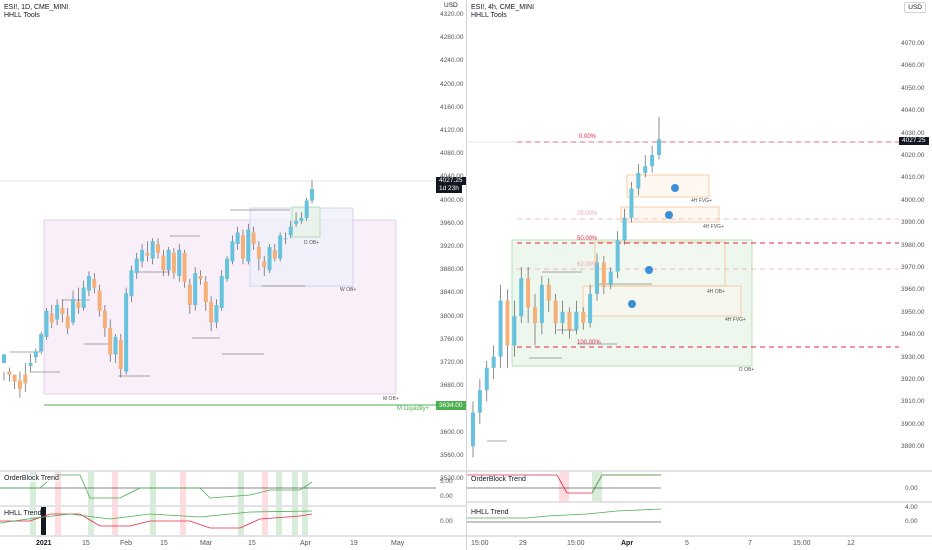 The image size is (932, 550). Describe the element at coordinates (23, 513) in the screenshot. I see `daily-hhll-trend-label: HHLL Trend` at that location.